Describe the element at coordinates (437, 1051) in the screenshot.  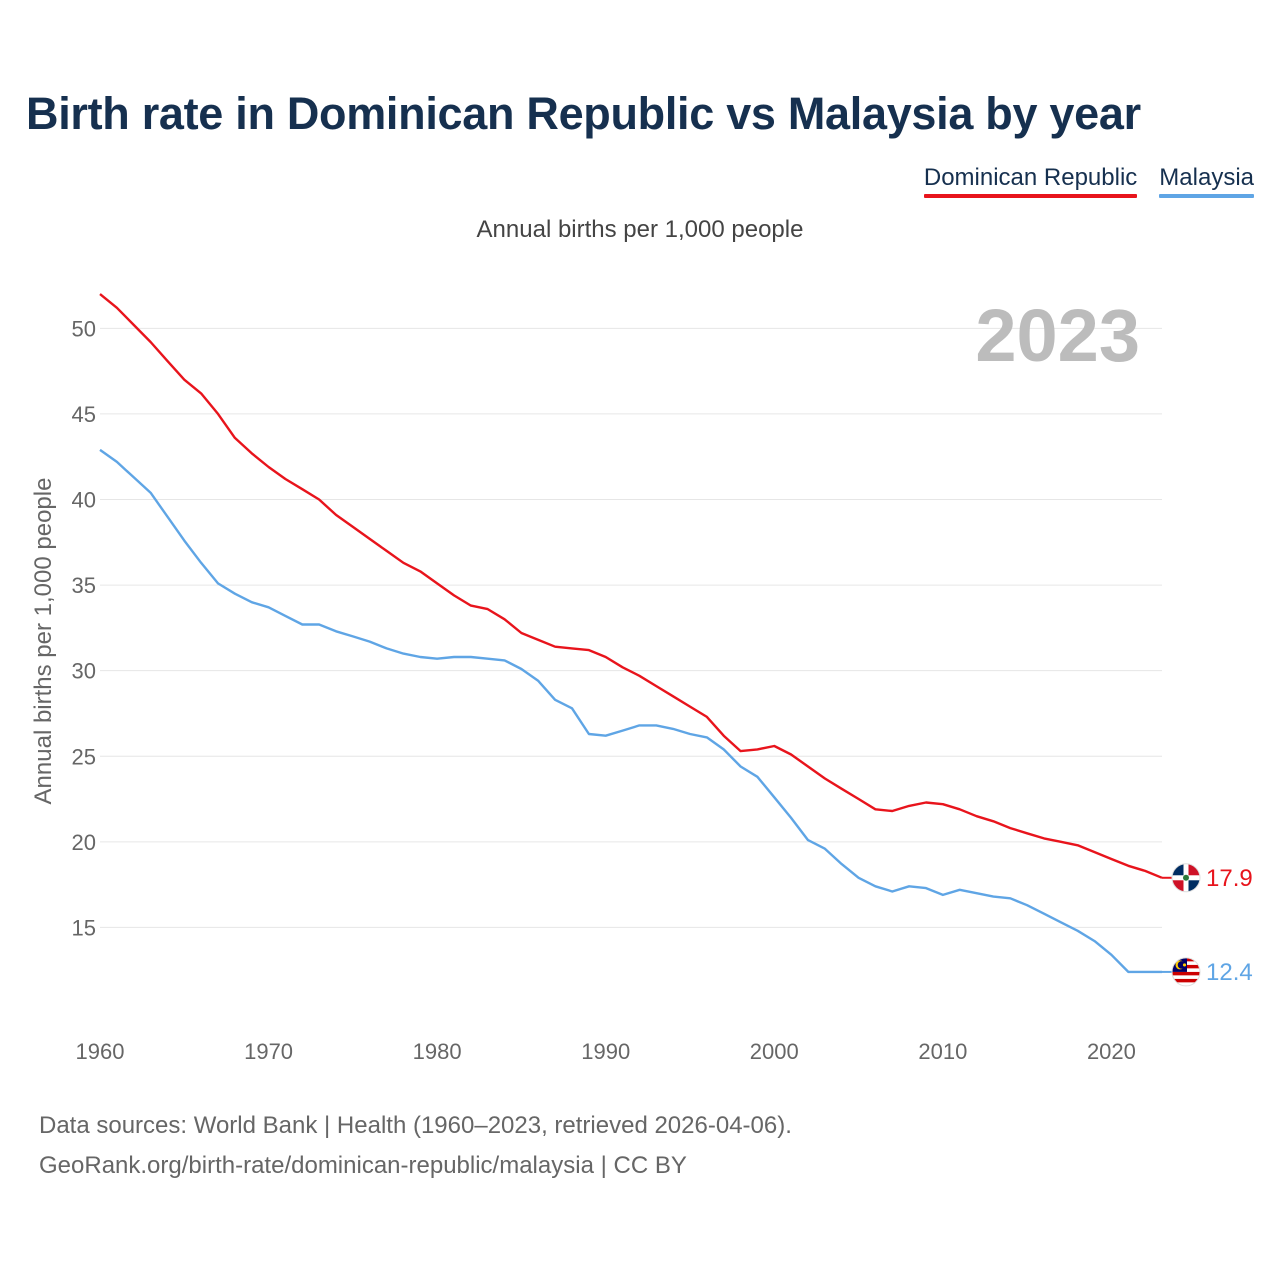
I see `x-tick-label: 1980` at that location.